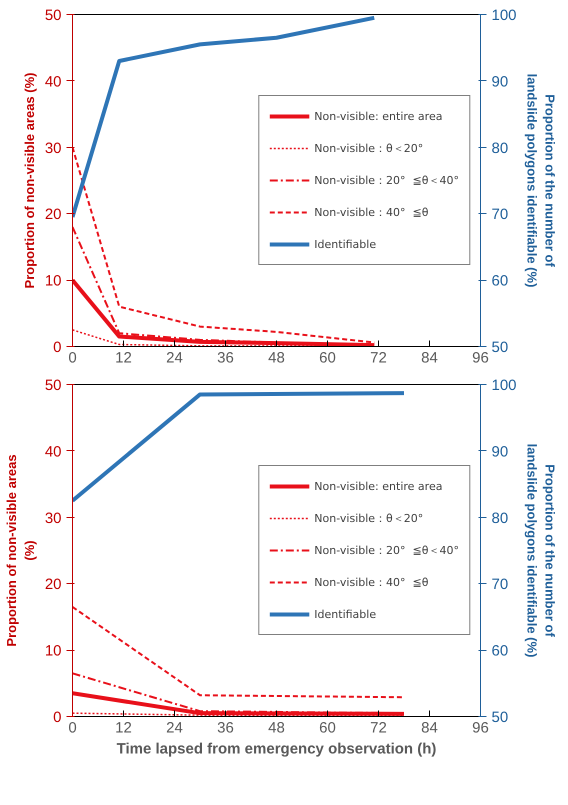  What do you see at coordinates (276, 749) in the screenshot?
I see `x-axis-title: Time lapsed from emergency observation (h)` at bounding box center [276, 749].